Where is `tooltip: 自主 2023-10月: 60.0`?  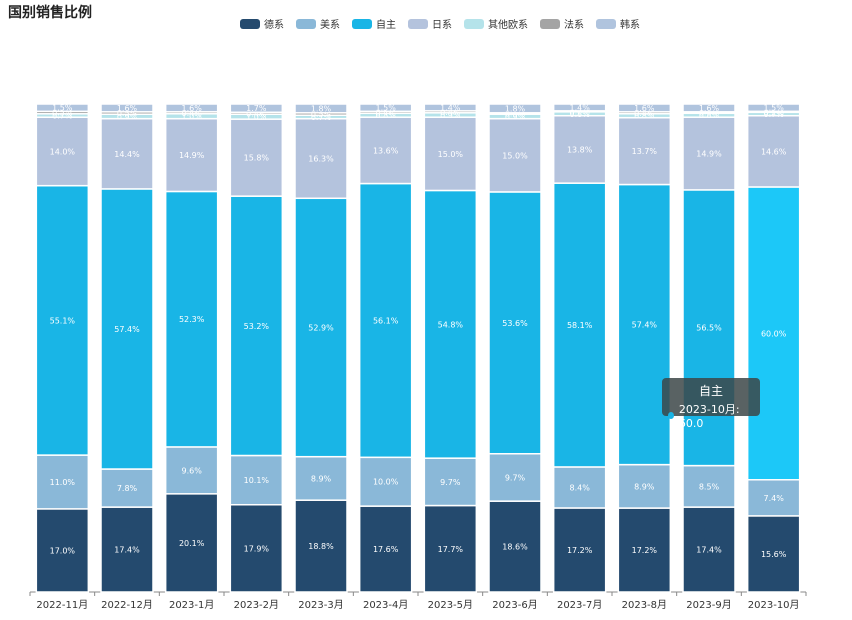
tooltip: 自主 2023-10月: 60.0 is located at coordinates (711, 404).